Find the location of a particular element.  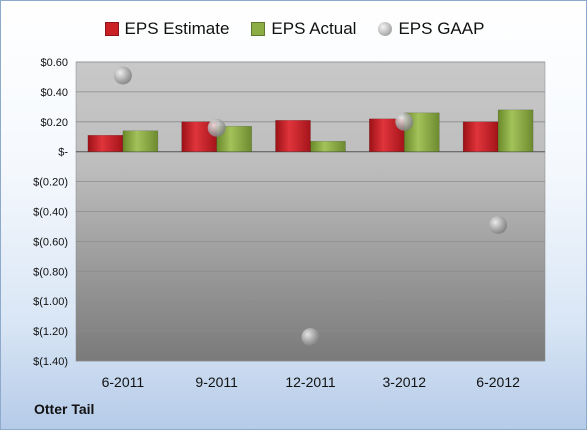

y-tick-label: $(0.20) is located at coordinates (50, 183).